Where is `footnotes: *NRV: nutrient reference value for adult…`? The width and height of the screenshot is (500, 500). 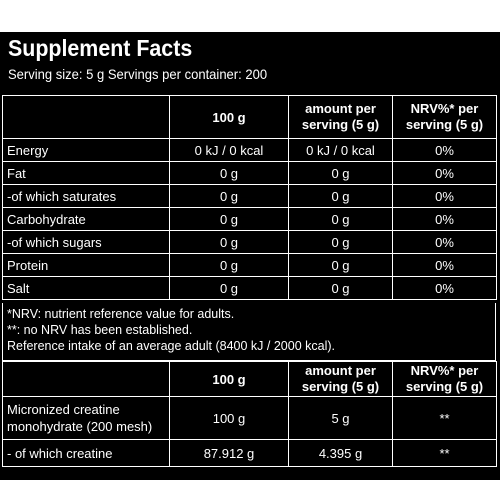 footnotes: *NRV: nutrient reference value for adult… is located at coordinates (249, 332).